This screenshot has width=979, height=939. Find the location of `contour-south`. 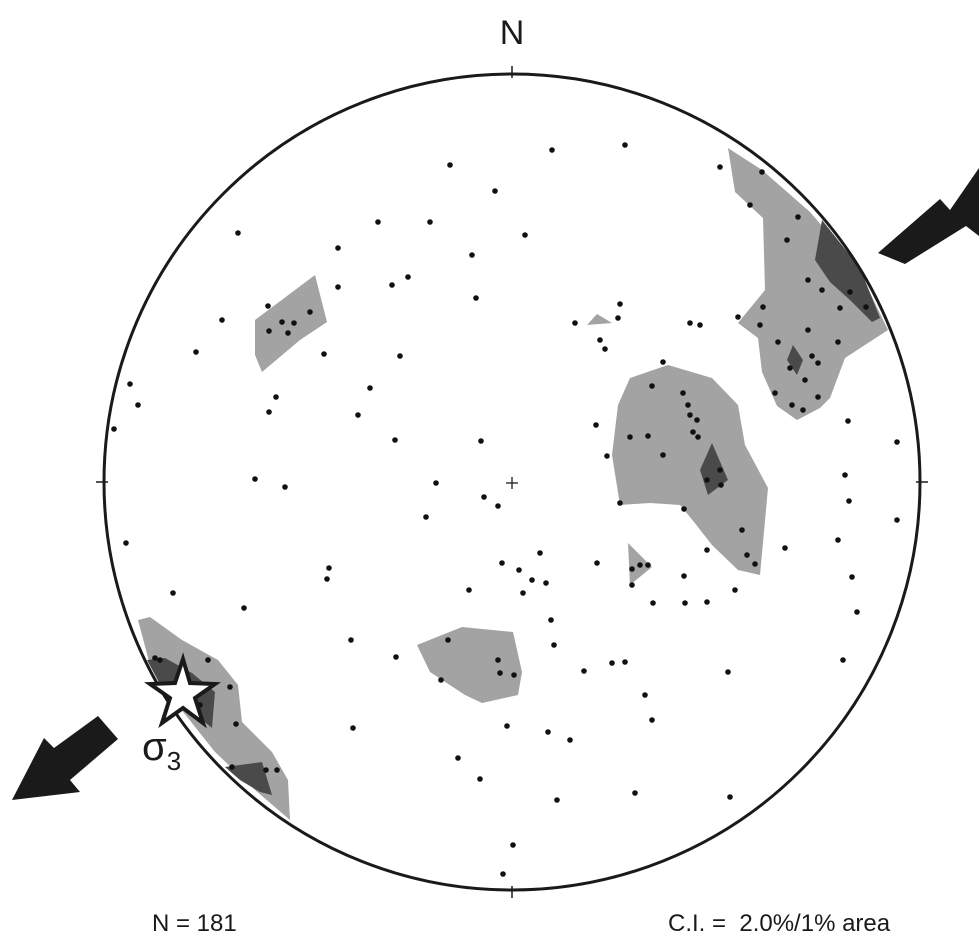

contour-south is located at coordinates (469, 665).